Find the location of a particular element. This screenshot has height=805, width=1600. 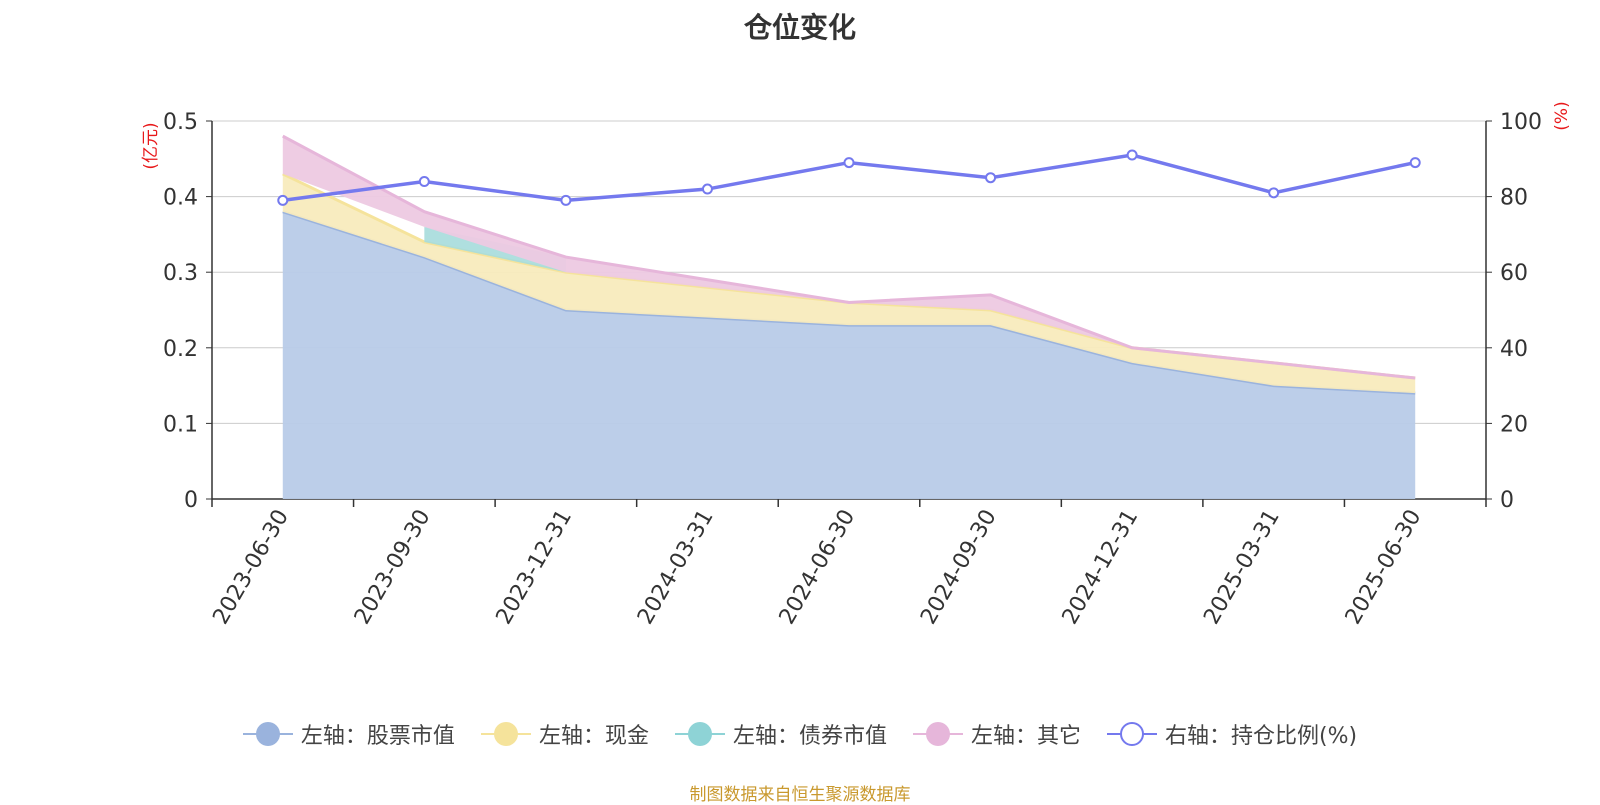

legend-item-stock: 左轴：股票市值 is located at coordinates (348, 734).